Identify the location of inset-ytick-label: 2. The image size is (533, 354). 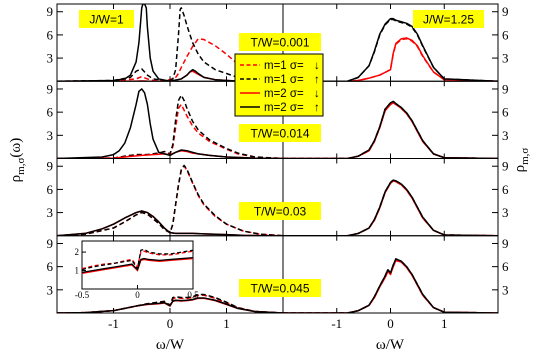
(77, 252).